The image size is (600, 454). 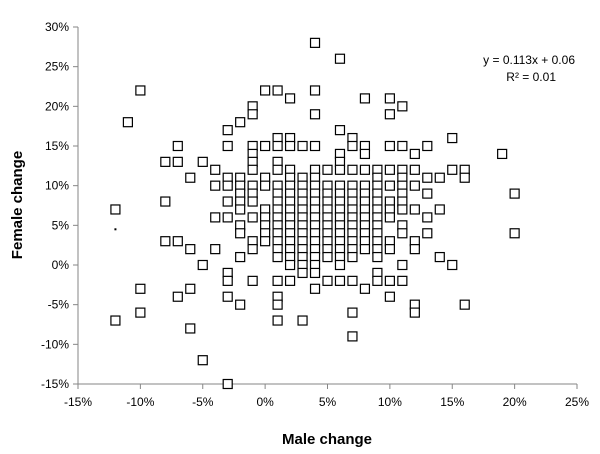 I want to click on r-squared-label: R² = 0.01, so click(x=531, y=77).